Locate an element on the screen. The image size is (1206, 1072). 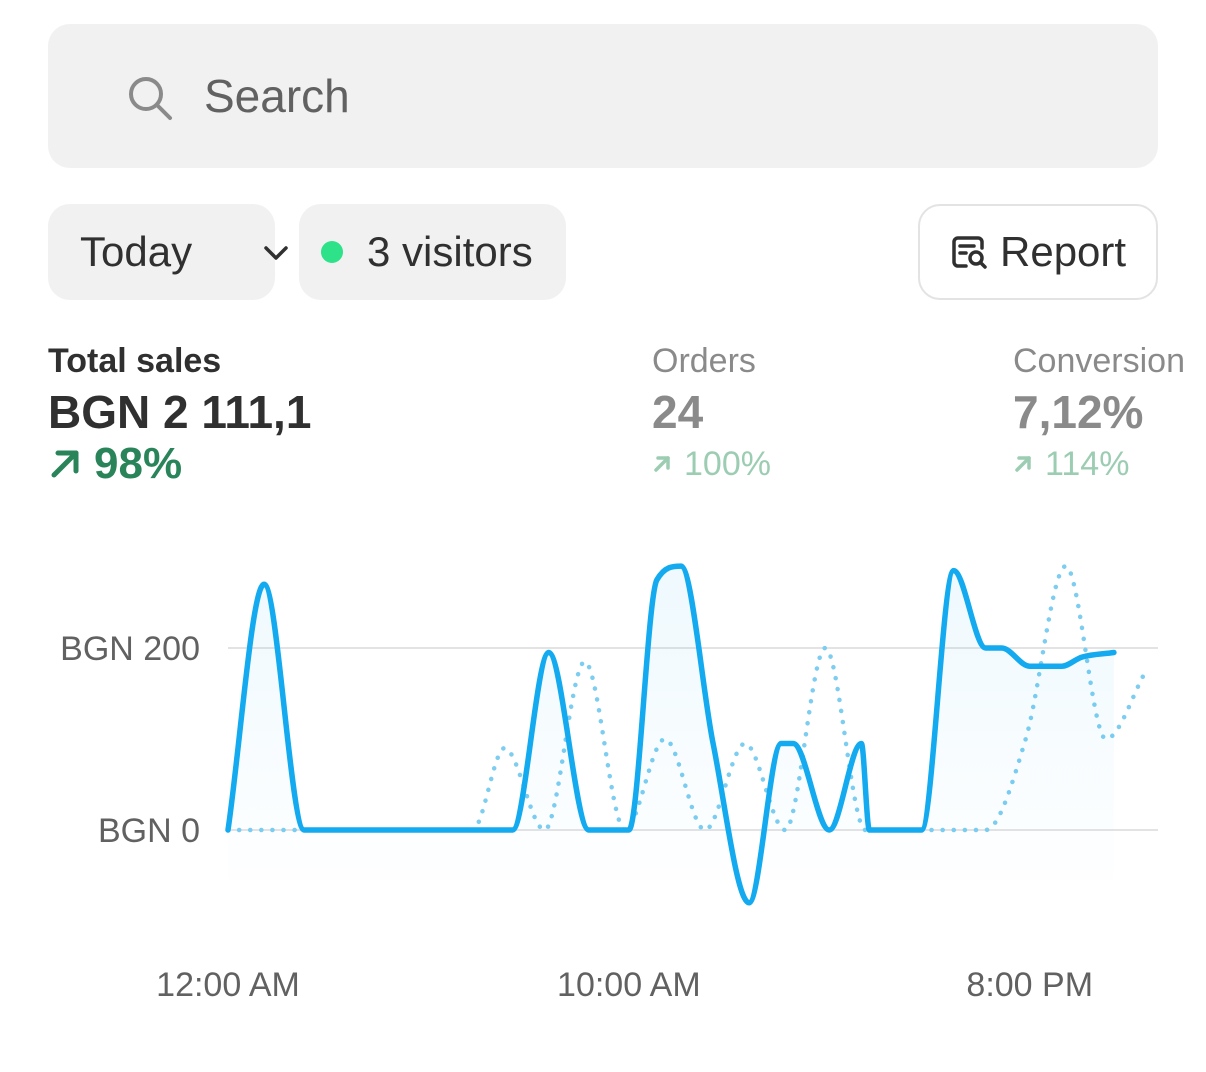
search-icon is located at coordinates (150, 98).